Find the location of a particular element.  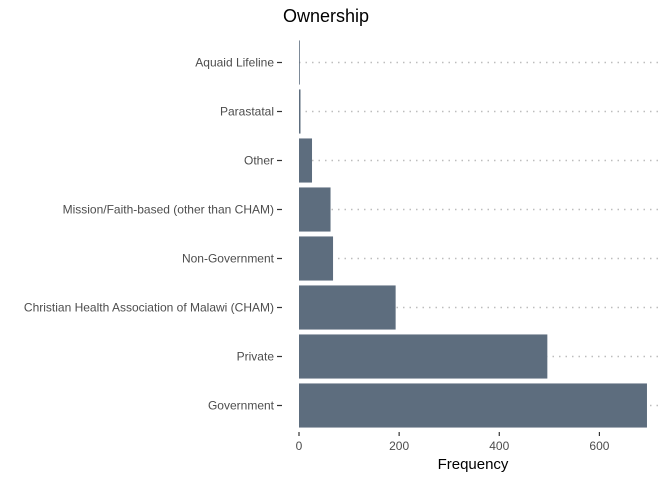

x-axis: 0 200 400 600 is located at coordinates (453, 442).